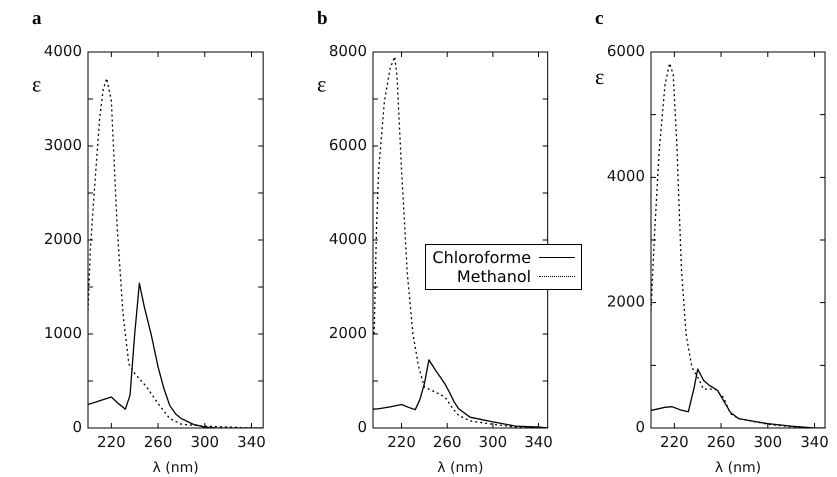 Image resolution: width=837 pixels, height=477 pixels. What do you see at coordinates (37, 18) in the screenshot?
I see `chart-title: a` at bounding box center [37, 18].